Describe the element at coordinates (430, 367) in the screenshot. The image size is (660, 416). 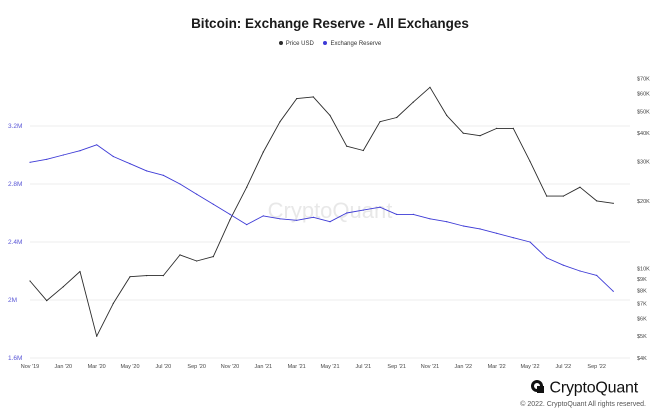
I see `x-tick-label: Nov '21` at that location.